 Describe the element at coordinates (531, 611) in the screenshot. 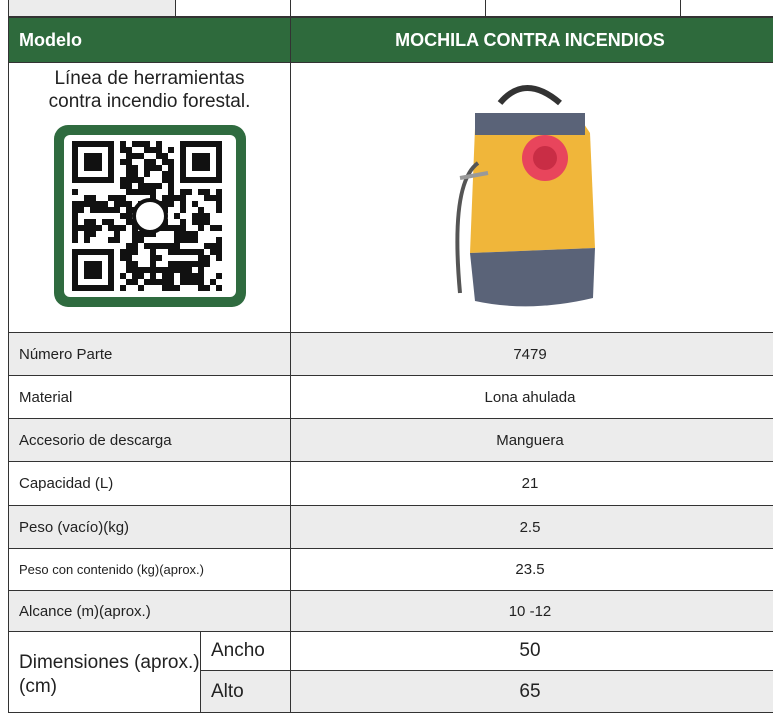

I see `row-value: 10 -12` at that location.